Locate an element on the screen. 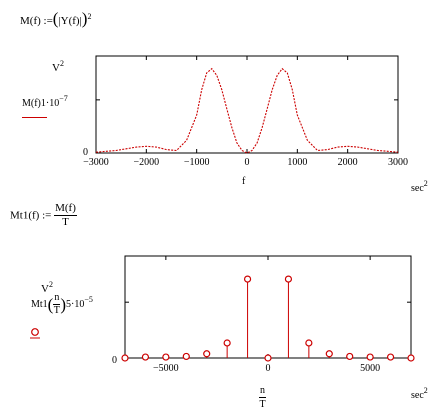 The image size is (440, 417). plot1-scale-exp: −7 is located at coordinates (63, 98).